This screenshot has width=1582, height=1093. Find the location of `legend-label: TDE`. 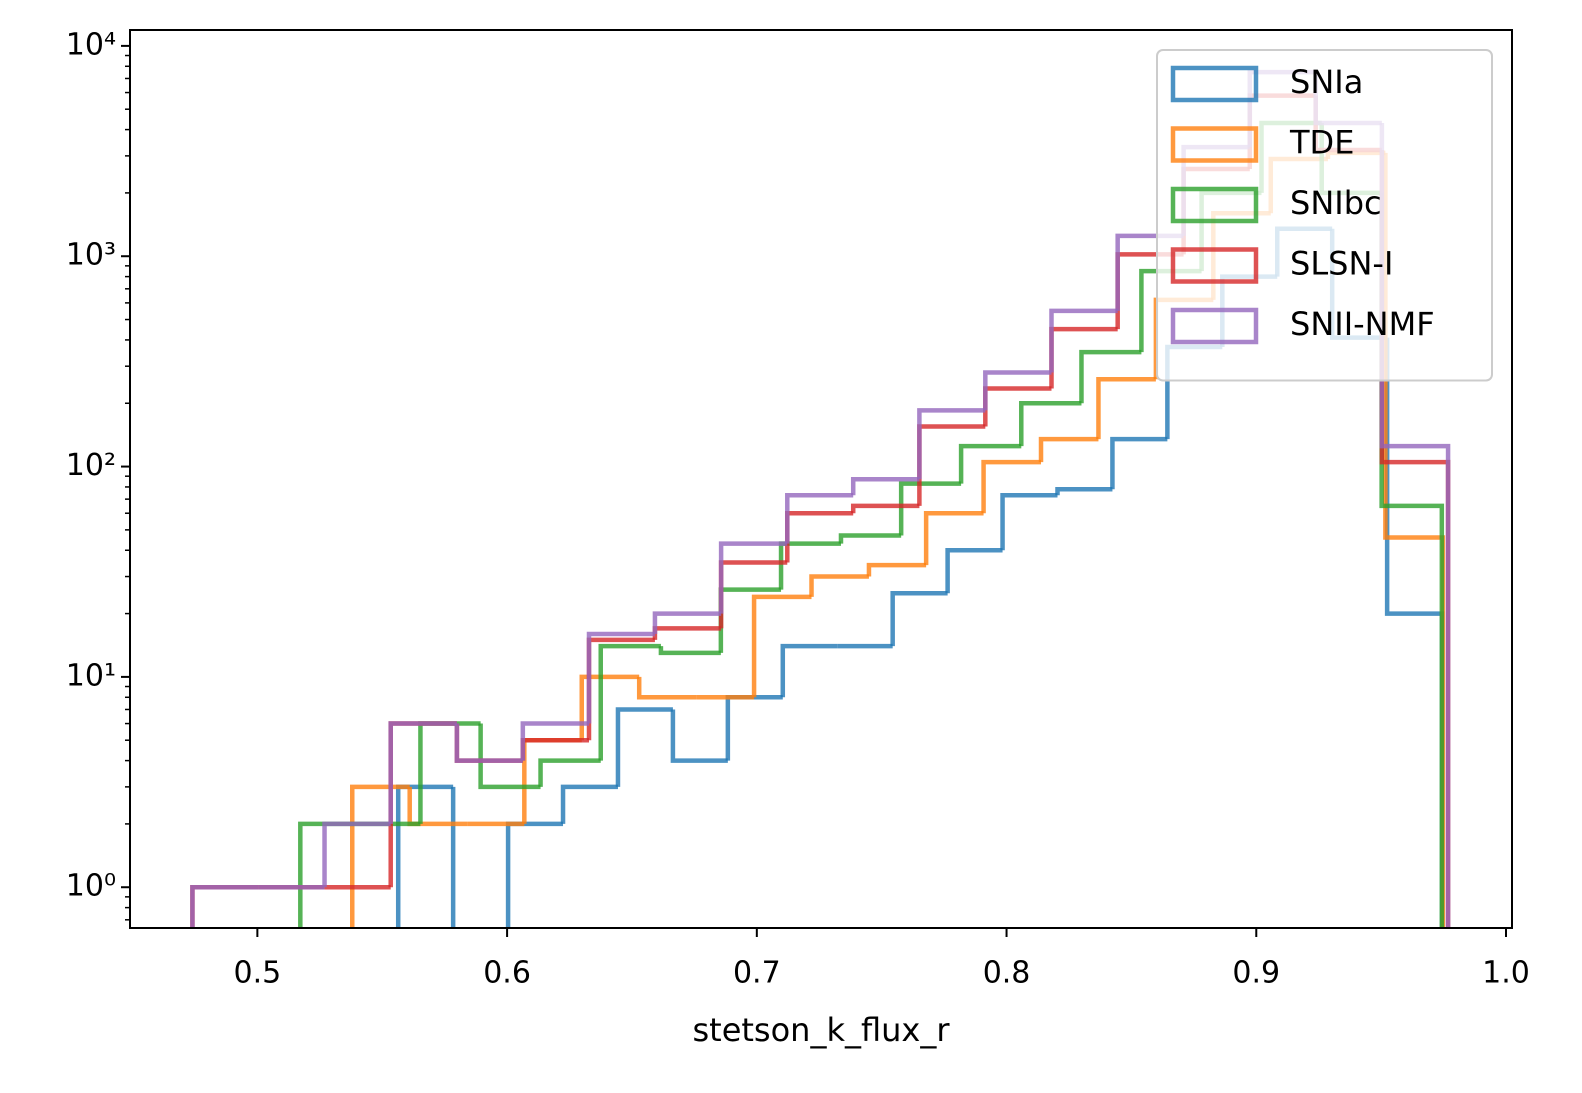

legend-label: TDE is located at coordinates (1321, 143).